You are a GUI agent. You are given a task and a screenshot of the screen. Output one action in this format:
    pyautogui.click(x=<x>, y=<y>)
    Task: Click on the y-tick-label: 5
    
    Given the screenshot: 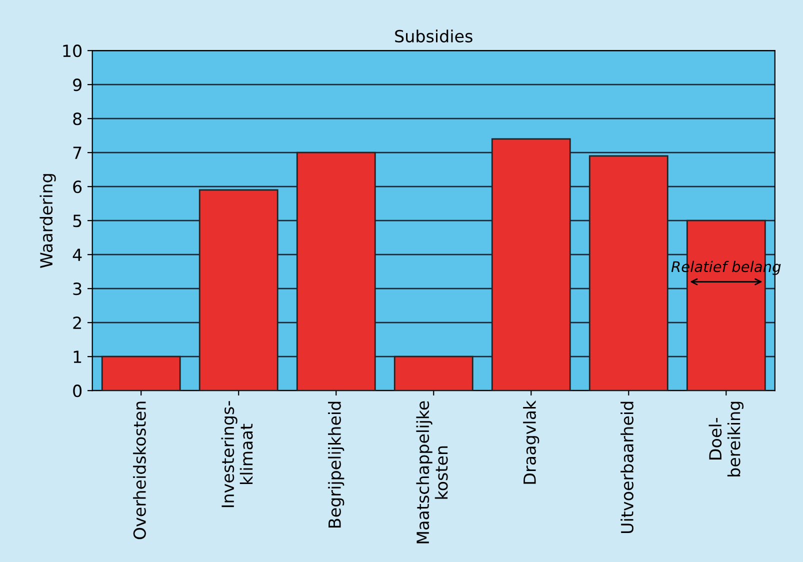 What is the action you would take?
    pyautogui.click(x=77, y=221)
    